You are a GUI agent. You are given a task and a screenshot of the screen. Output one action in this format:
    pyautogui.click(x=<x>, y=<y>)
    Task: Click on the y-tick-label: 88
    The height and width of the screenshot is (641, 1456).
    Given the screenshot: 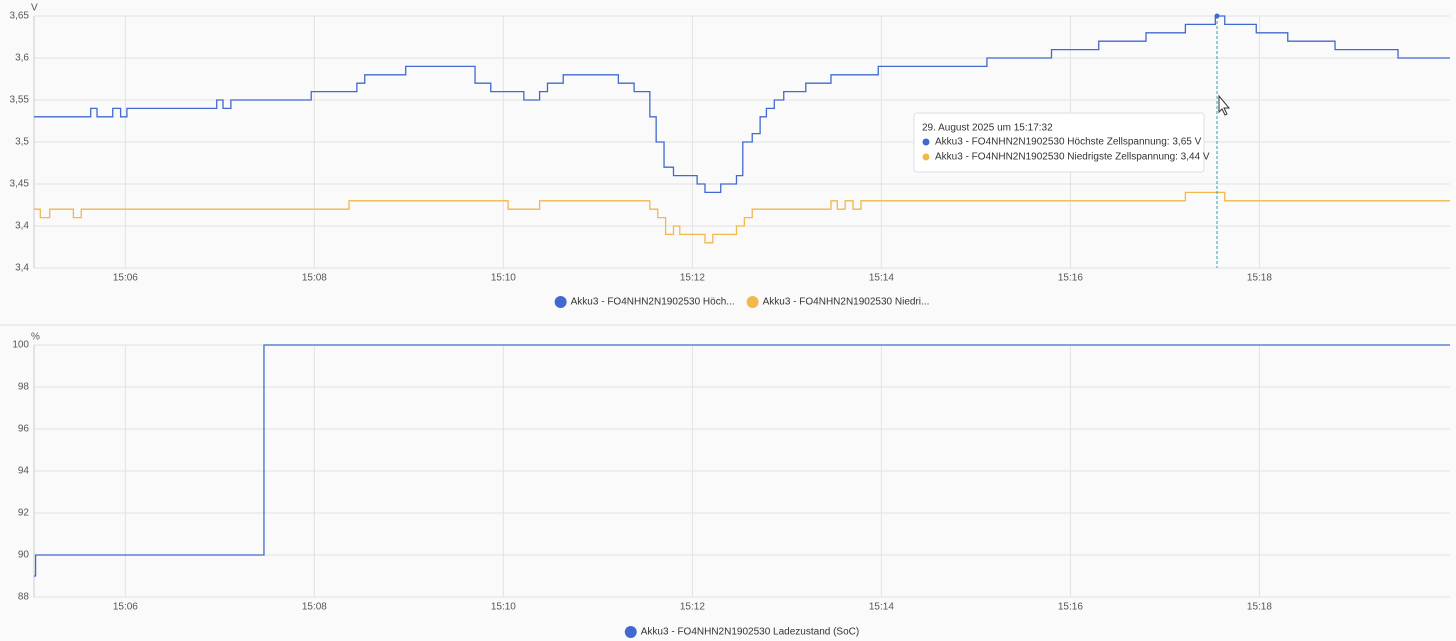 What is the action you would take?
    pyautogui.click(x=24, y=597)
    